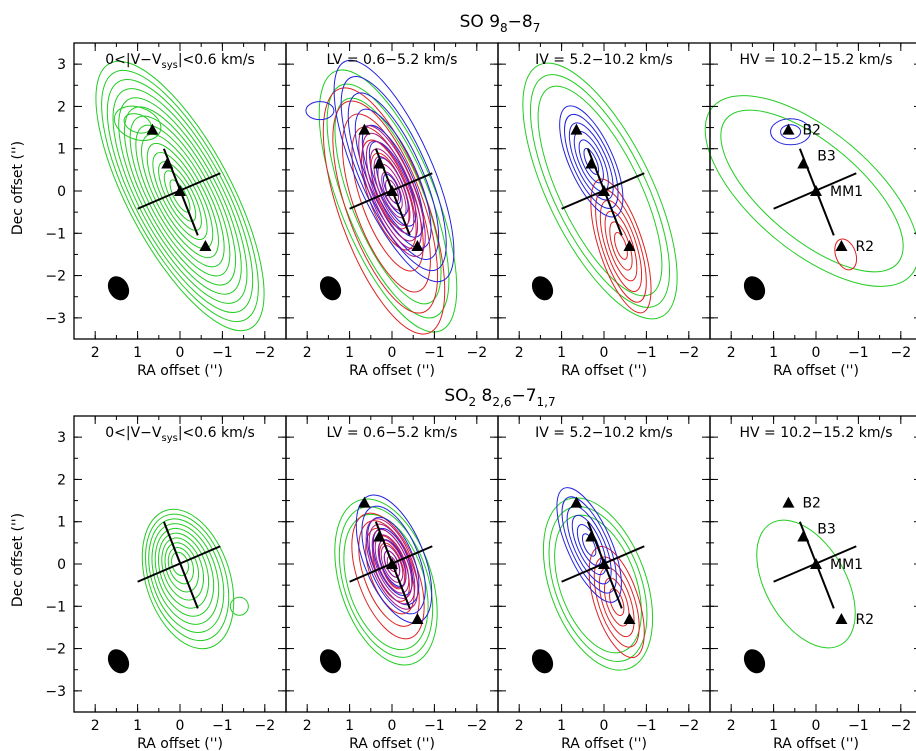 This screenshot has height=751, width=916. What do you see at coordinates (18, 560) in the screenshot?
I see `y-axis-label-bottom: Dec offset ('')` at bounding box center [18, 560].